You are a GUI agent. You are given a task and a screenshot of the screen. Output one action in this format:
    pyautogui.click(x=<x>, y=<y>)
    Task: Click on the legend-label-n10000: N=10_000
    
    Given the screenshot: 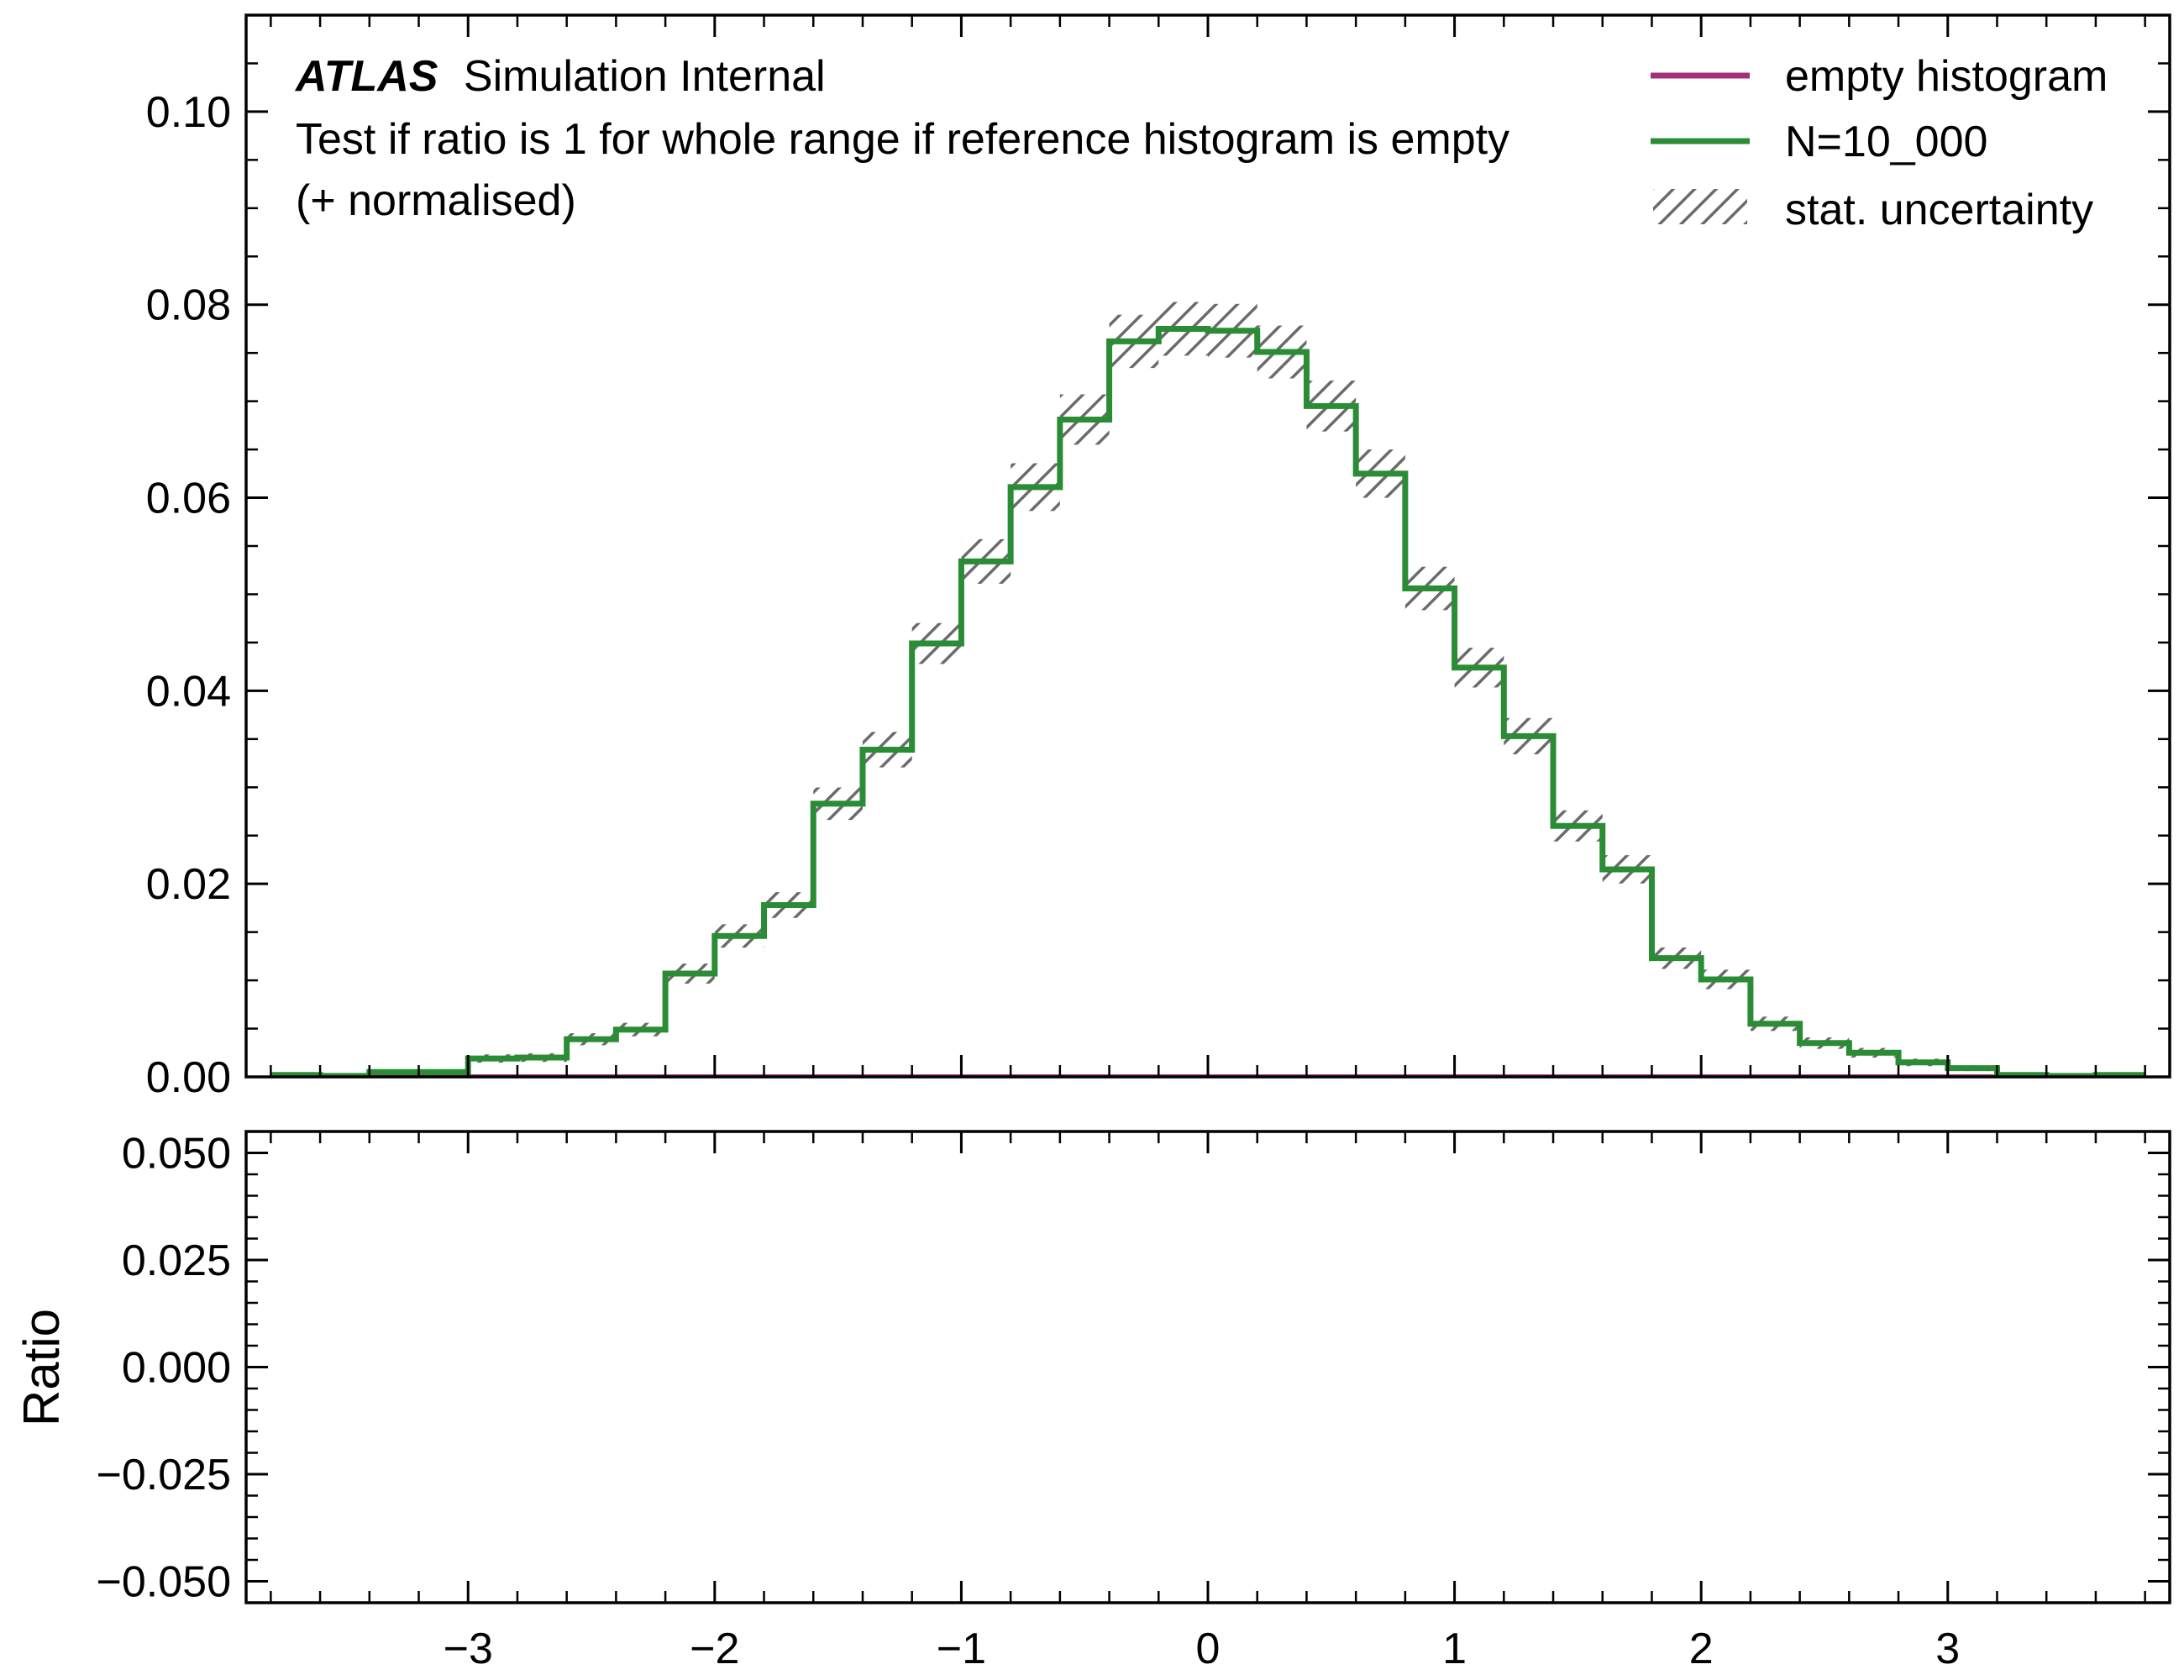 What is the action you would take?
    pyautogui.click(x=1886, y=142)
    